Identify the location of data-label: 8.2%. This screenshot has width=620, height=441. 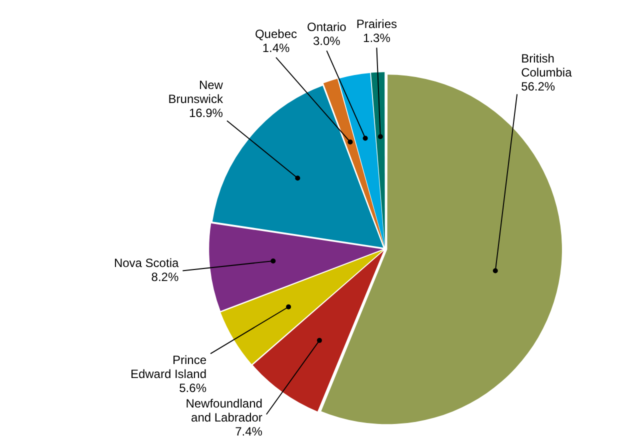
(165, 277).